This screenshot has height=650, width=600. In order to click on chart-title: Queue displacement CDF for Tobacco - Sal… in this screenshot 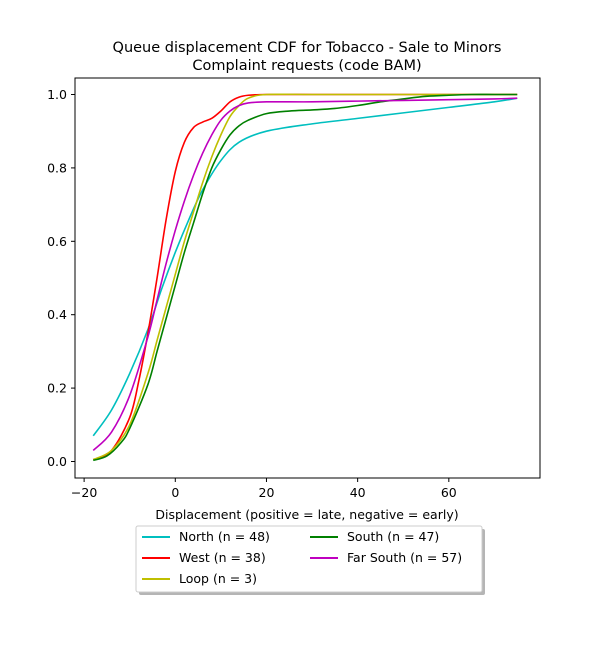, I will do `click(307, 57)`.